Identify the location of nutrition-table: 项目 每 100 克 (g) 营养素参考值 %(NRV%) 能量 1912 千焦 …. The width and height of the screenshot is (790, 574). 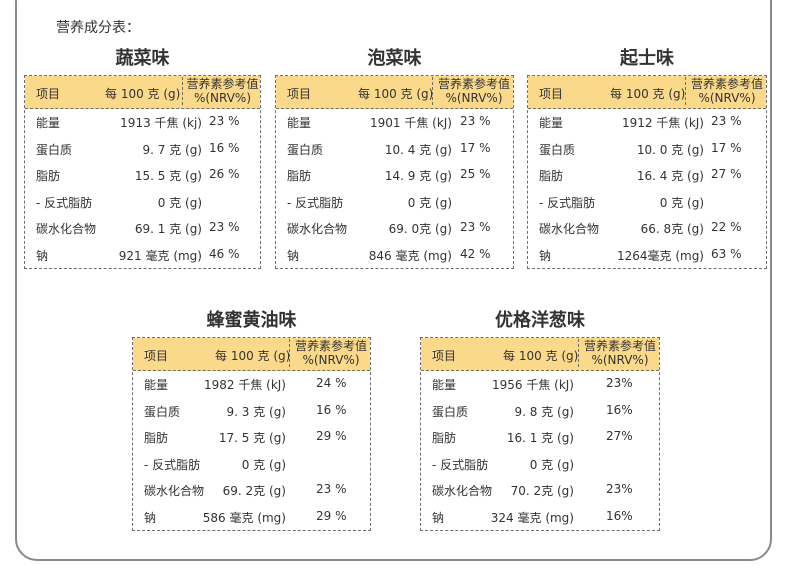
(647, 172).